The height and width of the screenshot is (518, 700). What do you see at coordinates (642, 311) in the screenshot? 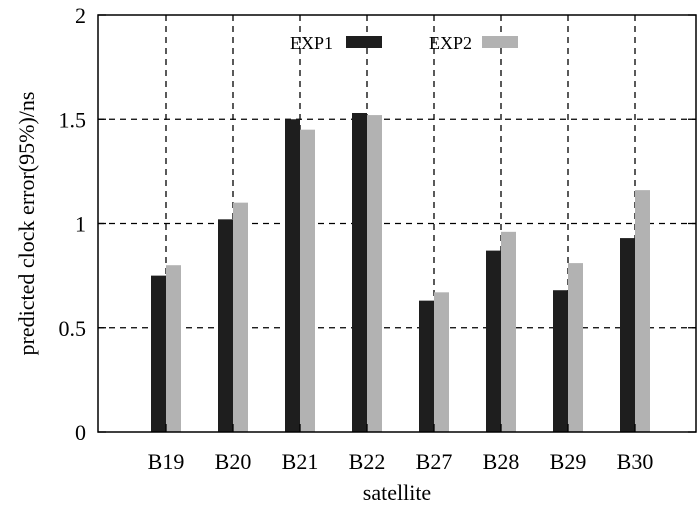
I see `bar-exp2-b30` at bounding box center [642, 311].